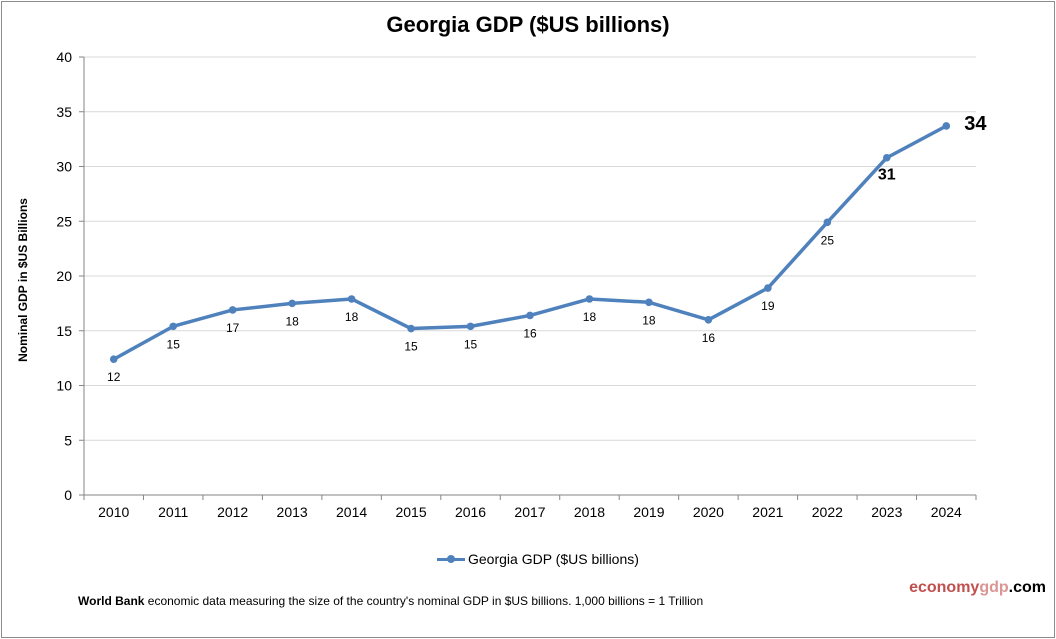 The width and height of the screenshot is (1056, 639). I want to click on x-tick-label: 2020, so click(708, 512).